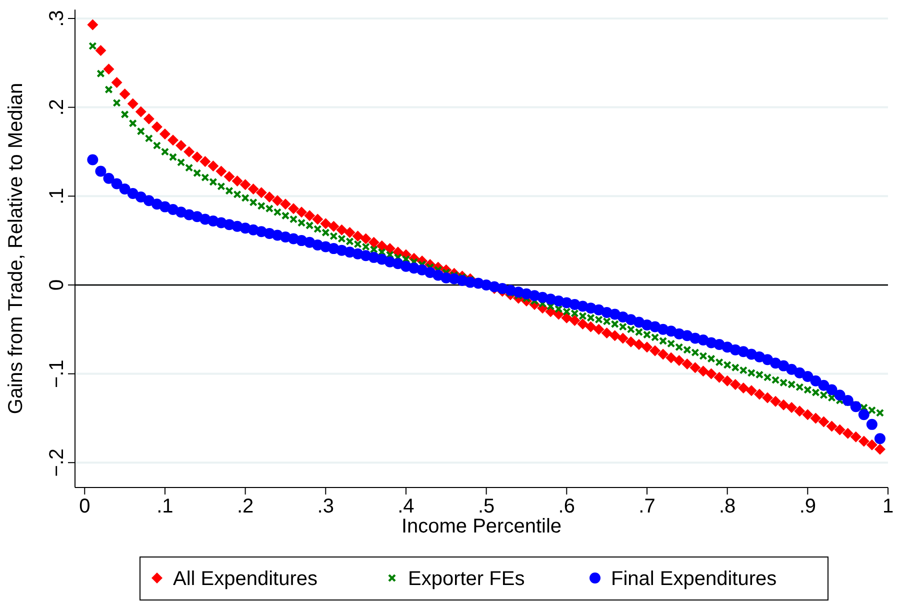 This screenshot has width=903, height=604. Describe the element at coordinates (406, 507) in the screenshot. I see `x-tick-label: .4` at that location.